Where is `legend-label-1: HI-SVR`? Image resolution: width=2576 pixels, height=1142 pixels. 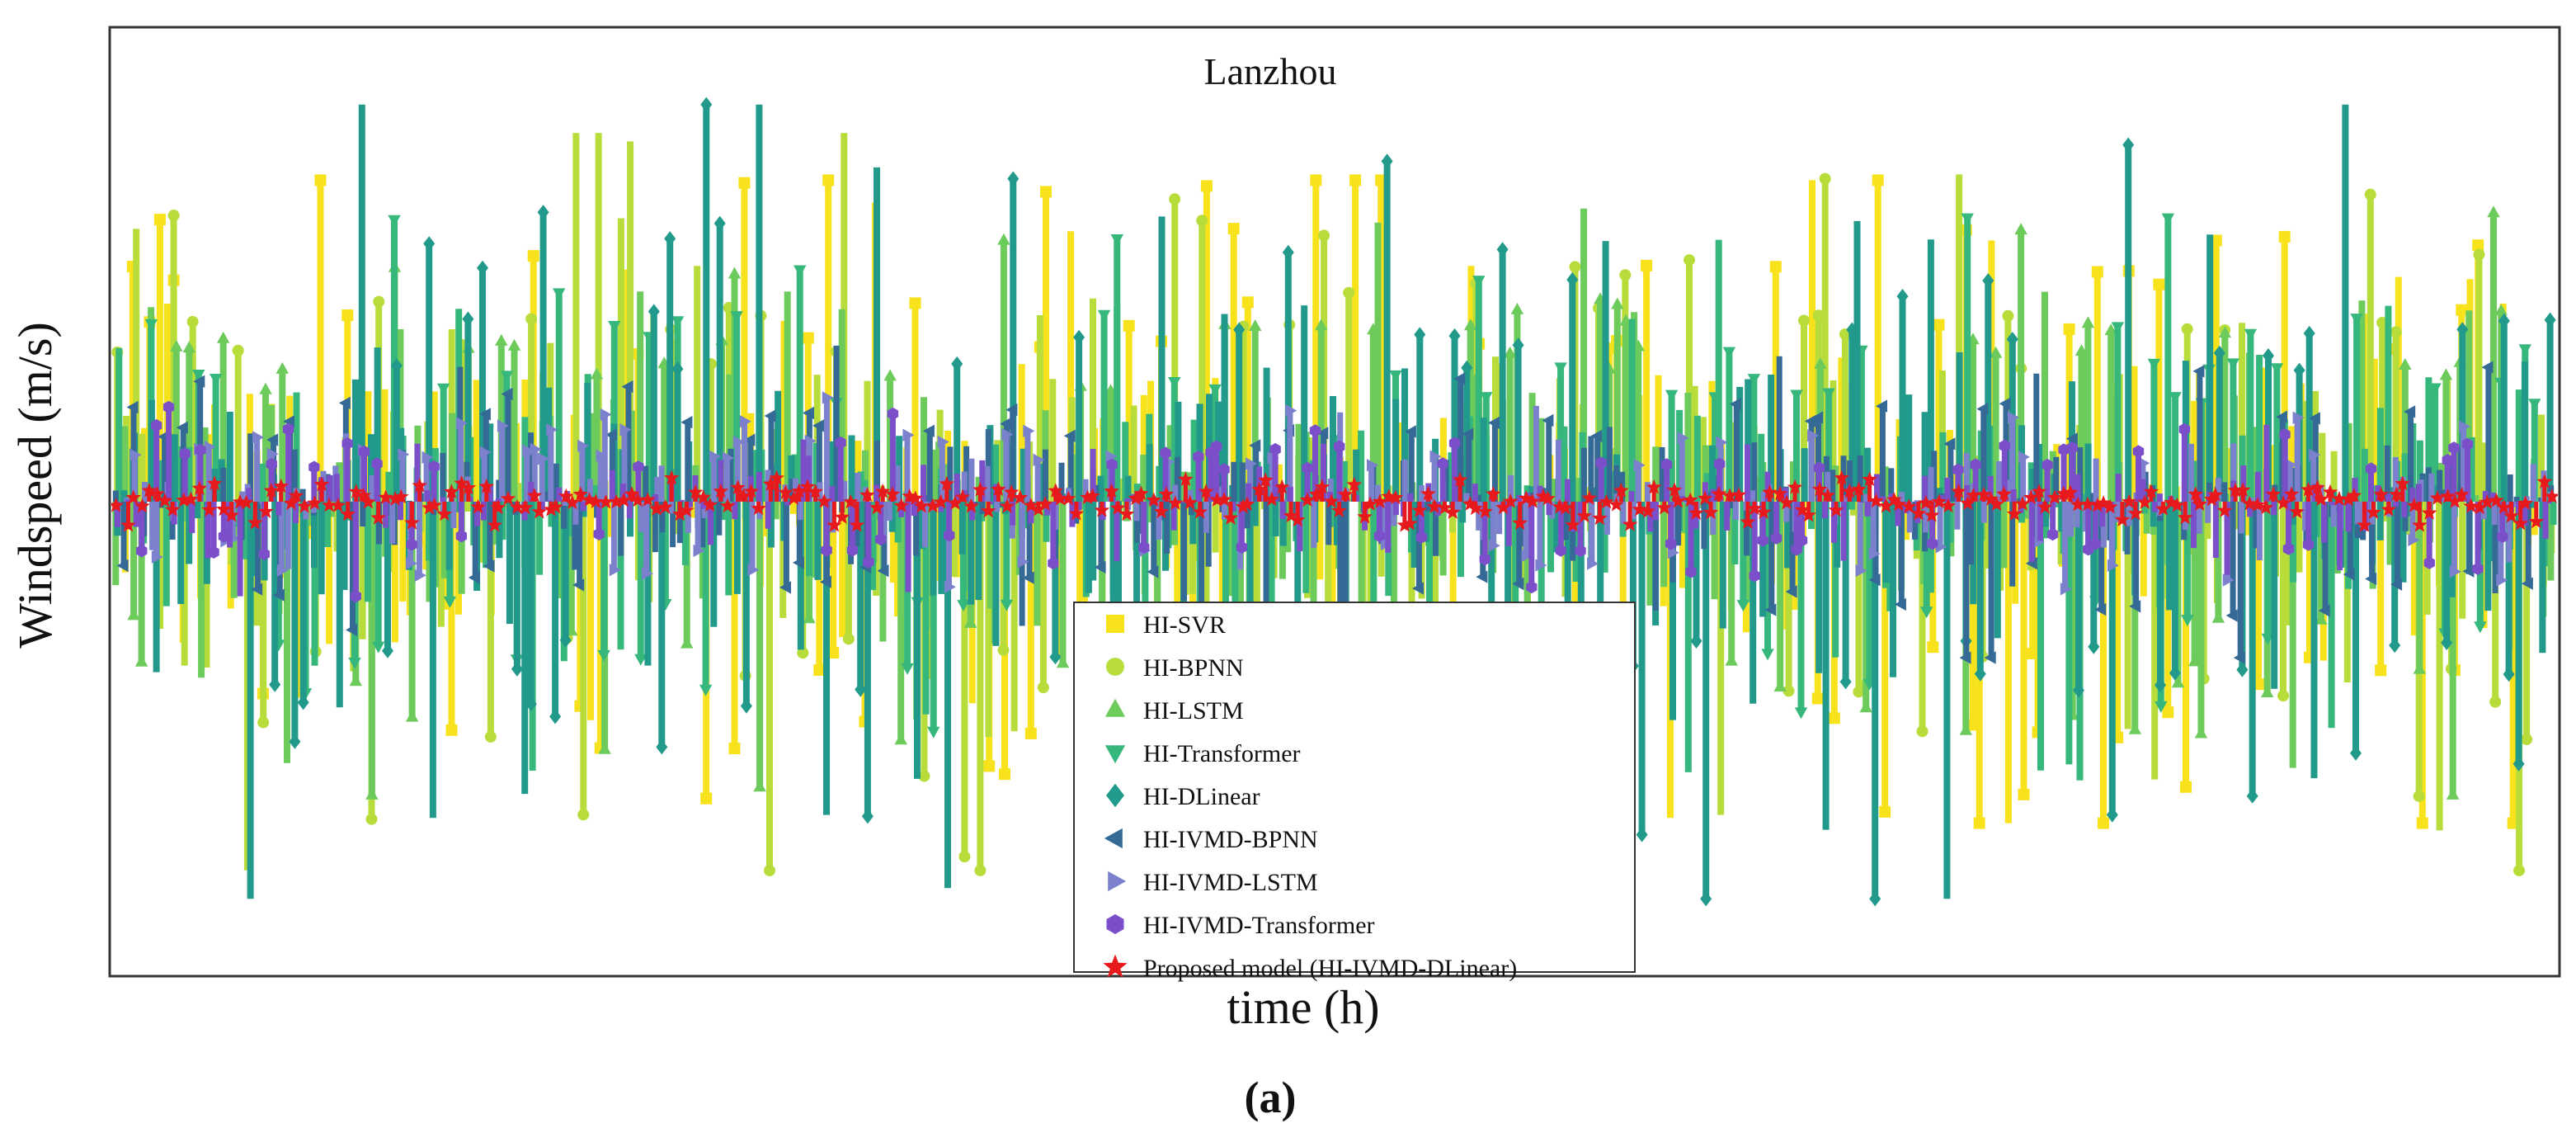
legend-label-1: HI-SVR is located at coordinates (1184, 625).